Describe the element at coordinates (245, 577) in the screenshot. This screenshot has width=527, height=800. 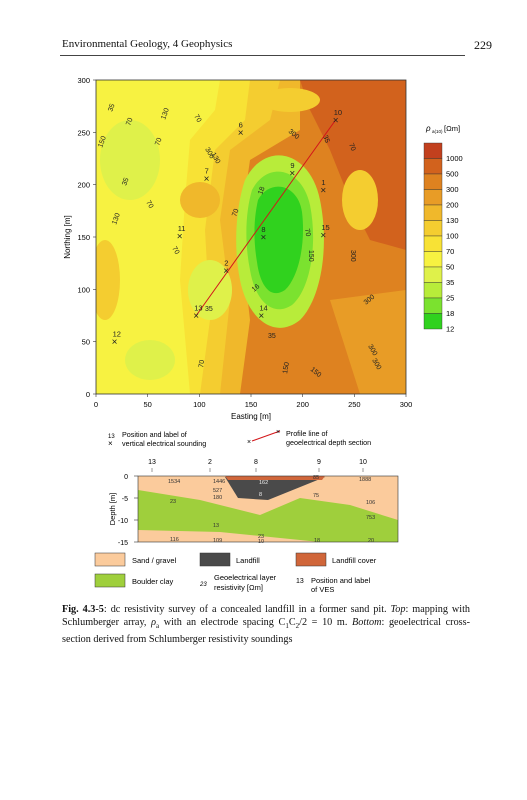
I see `layer-resistivity-text-1: Geoelectrical layer` at that location.